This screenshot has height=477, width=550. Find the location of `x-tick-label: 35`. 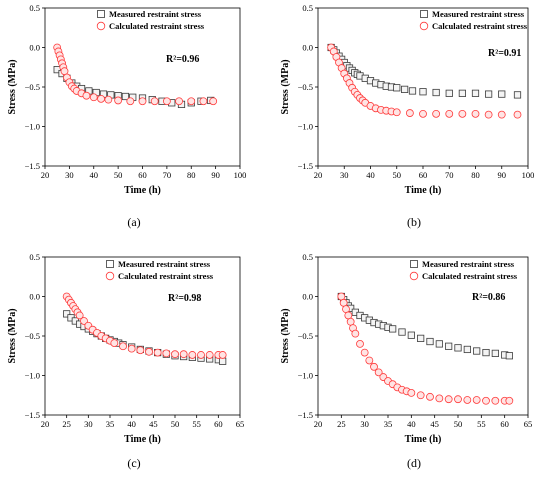

x-tick-label: 35 is located at coordinates (110, 424).